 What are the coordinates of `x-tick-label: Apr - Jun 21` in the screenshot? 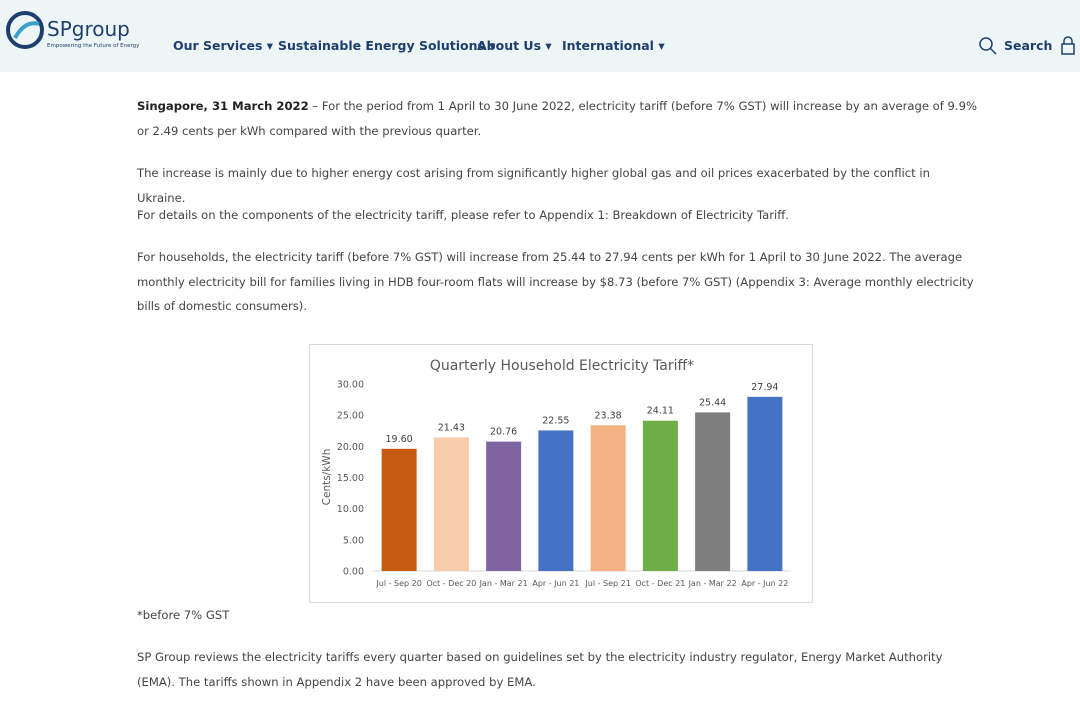 It's located at (555, 583).